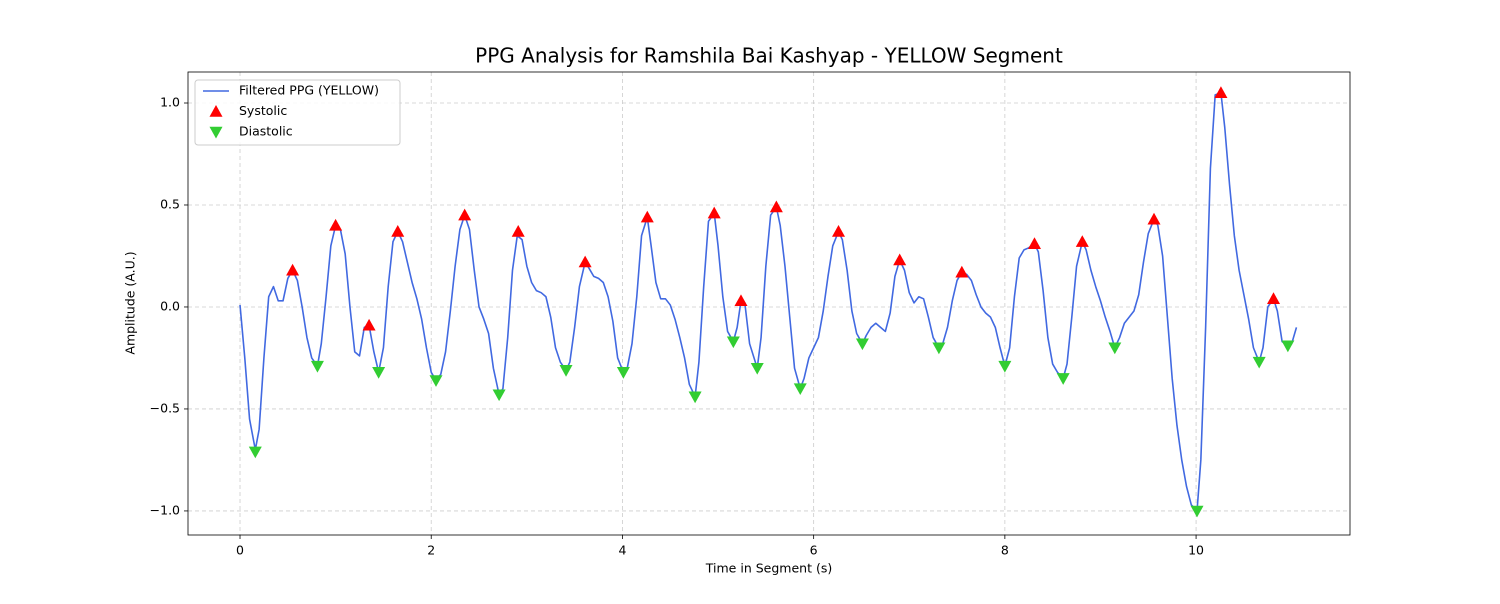 The image size is (1500, 604). Describe the element at coordinates (263, 110) in the screenshot. I see `legend-label: Systolic` at that location.